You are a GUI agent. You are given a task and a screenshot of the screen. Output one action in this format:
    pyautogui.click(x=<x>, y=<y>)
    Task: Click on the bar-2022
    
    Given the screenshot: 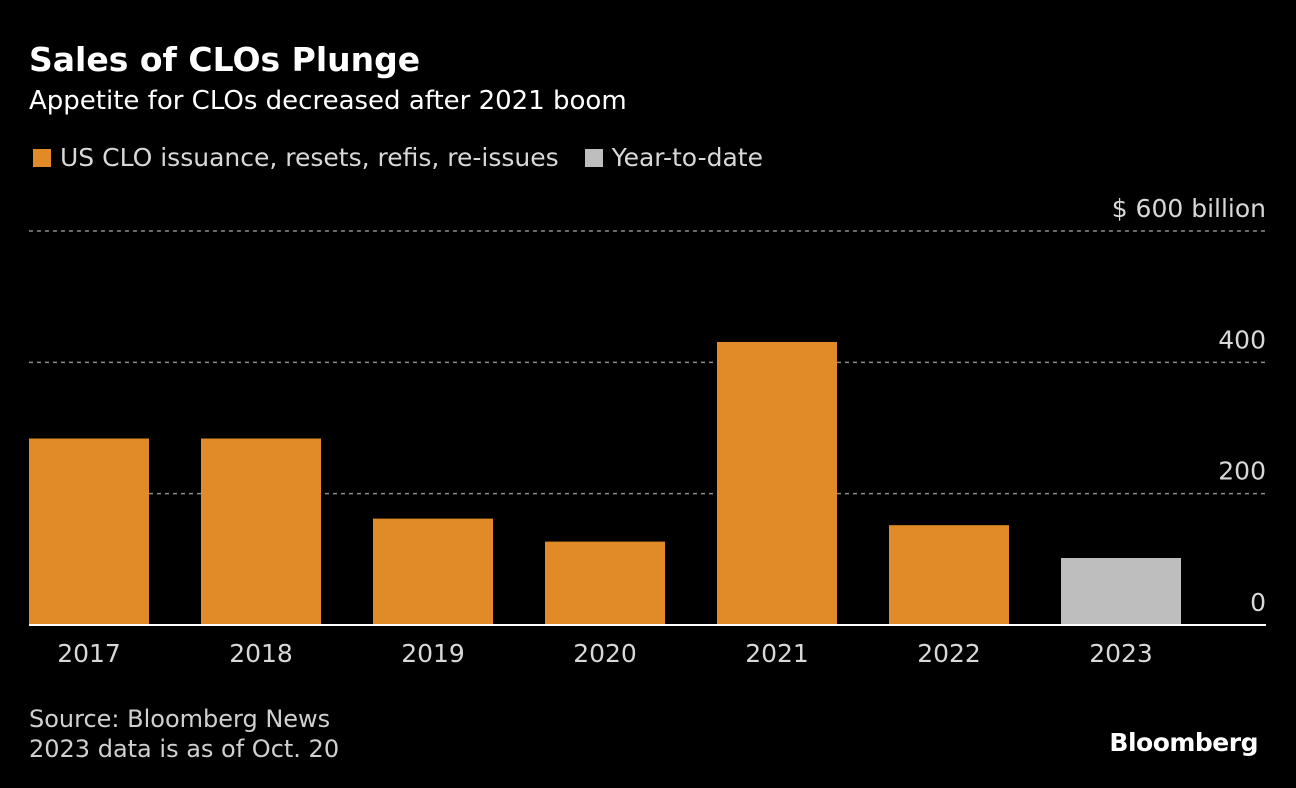 What is the action you would take?
    pyautogui.click(x=949, y=575)
    